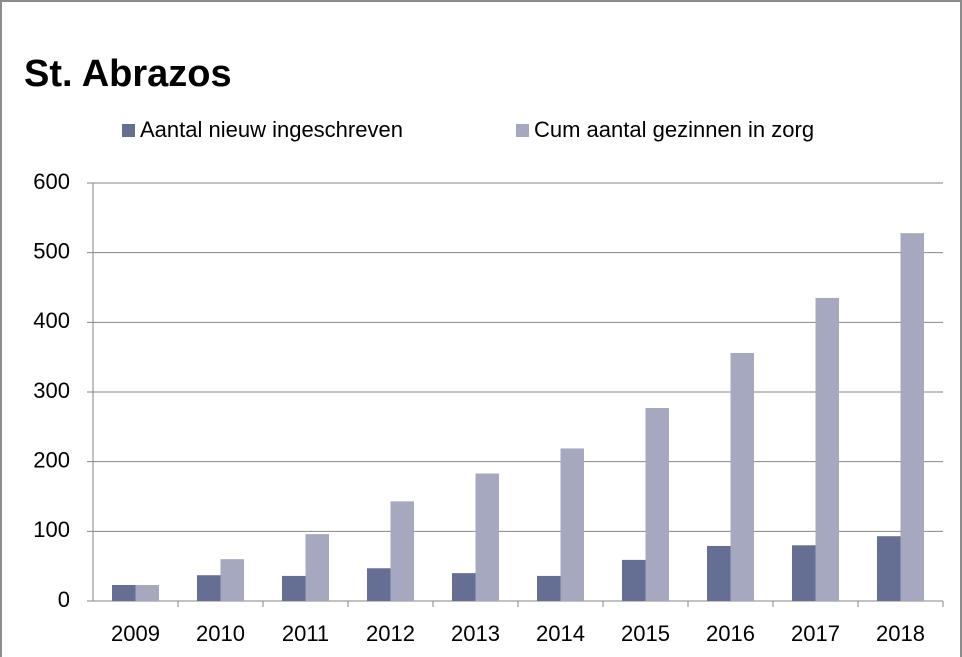  I want to click on x-tick-label: 2016, so click(730, 633).